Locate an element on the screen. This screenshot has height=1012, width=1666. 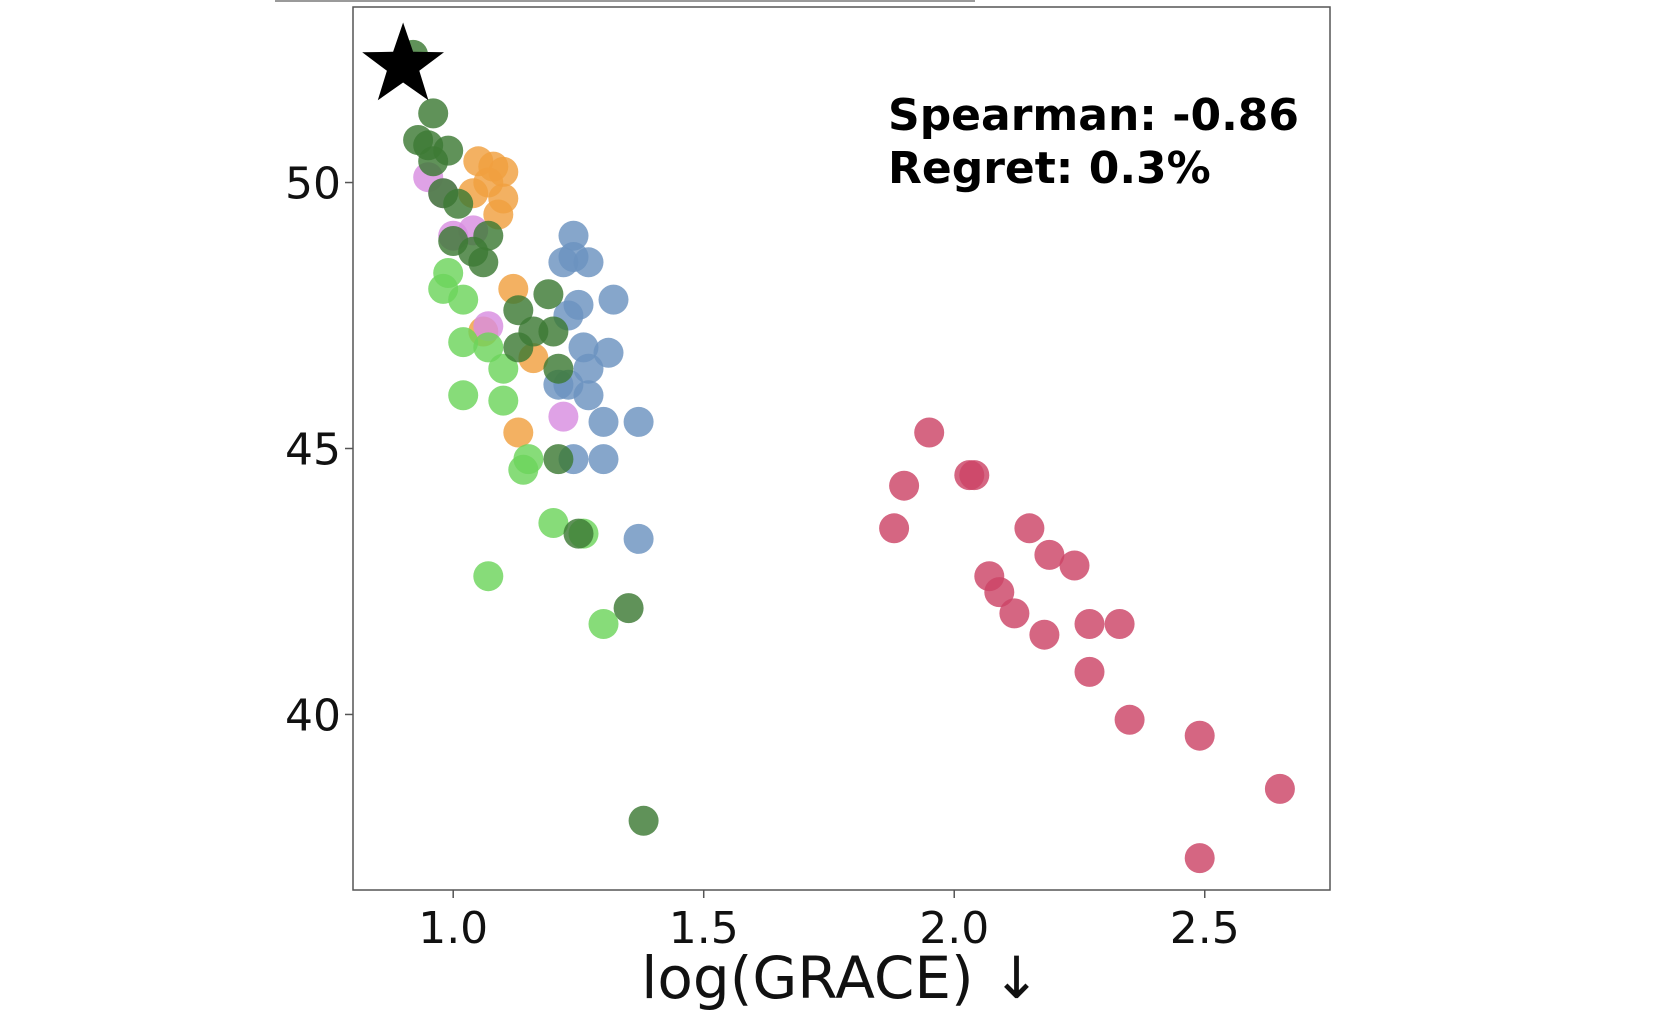
x-tick-label: 2.5 is located at coordinates (1205, 928).